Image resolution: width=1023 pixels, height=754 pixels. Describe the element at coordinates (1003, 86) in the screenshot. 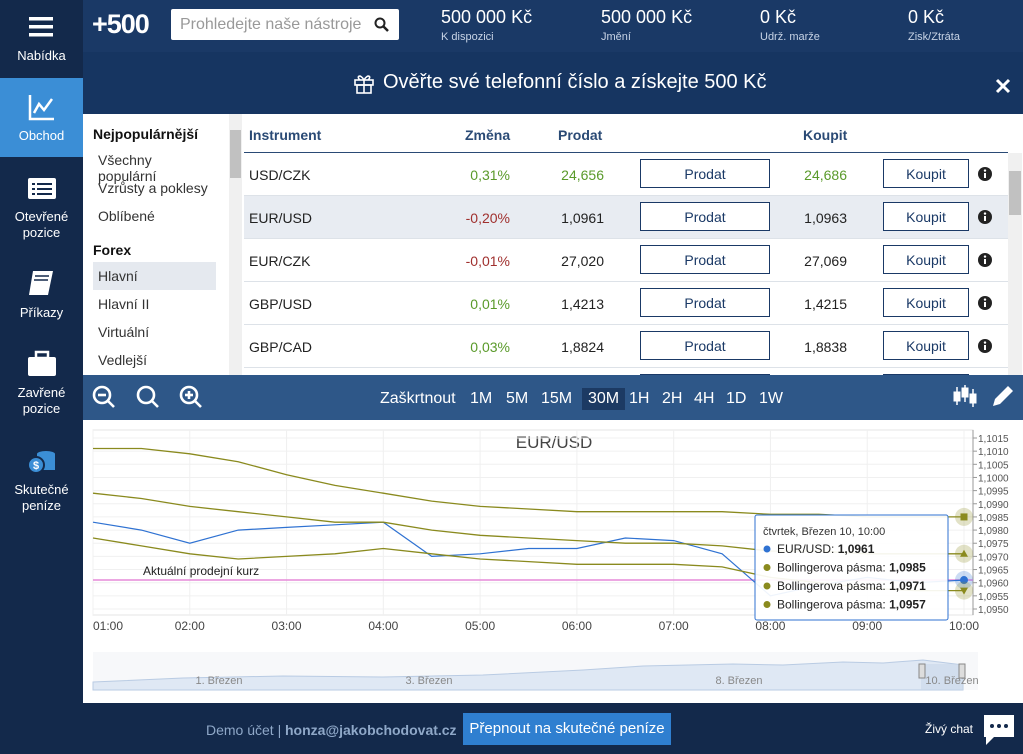

I see `close-button` at that location.